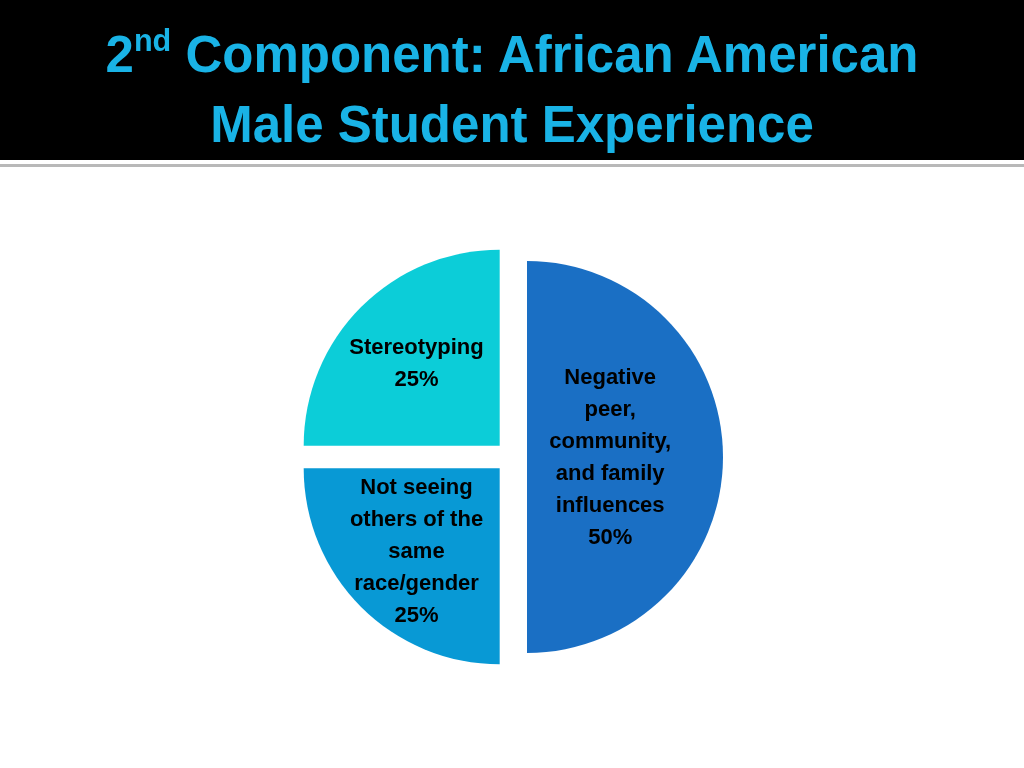 This screenshot has width=1024, height=768. I want to click on data-label: 50%, so click(610, 536).